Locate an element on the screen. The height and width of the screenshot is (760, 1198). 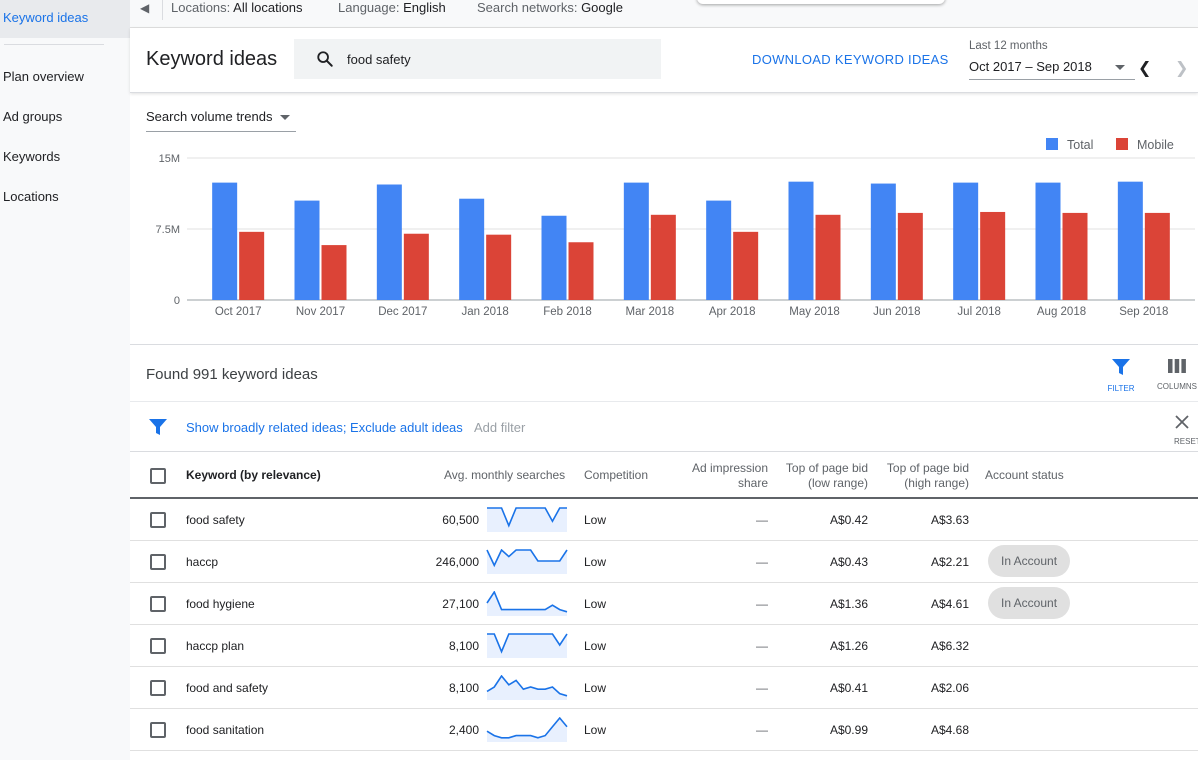
collapse-arrow-icon: ◀ is located at coordinates (145, 8).